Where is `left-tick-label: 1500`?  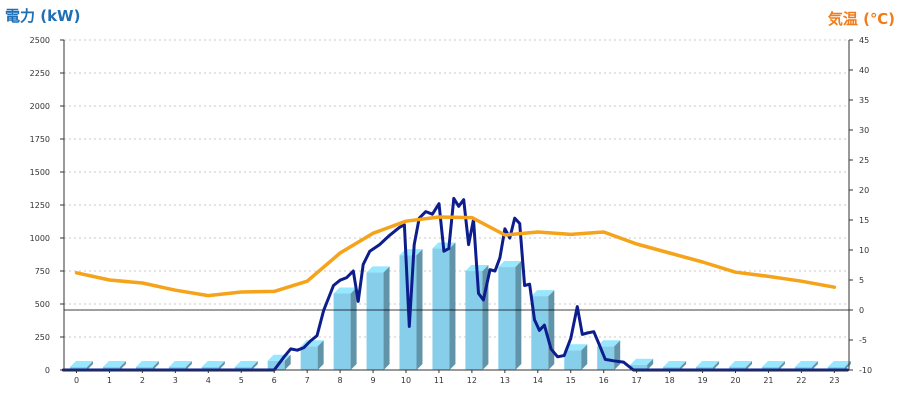 left-tick-label: 1500 is located at coordinates (40, 172).